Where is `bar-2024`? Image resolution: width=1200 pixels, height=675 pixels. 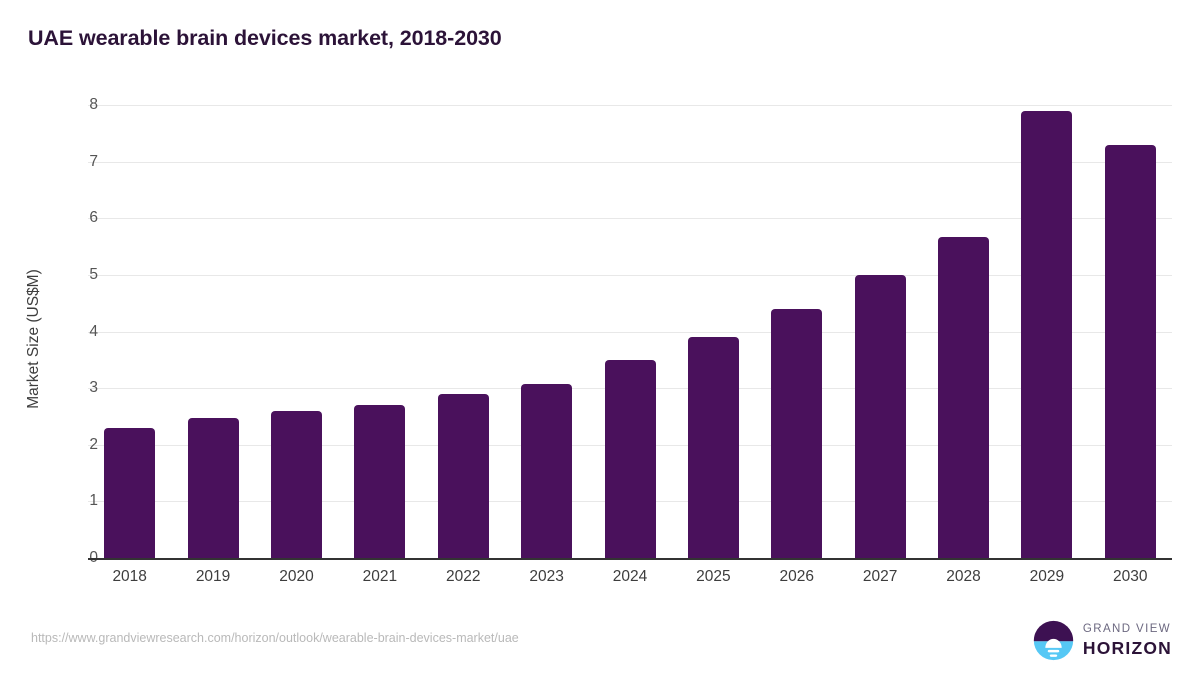 bar-2024 is located at coordinates (630, 459).